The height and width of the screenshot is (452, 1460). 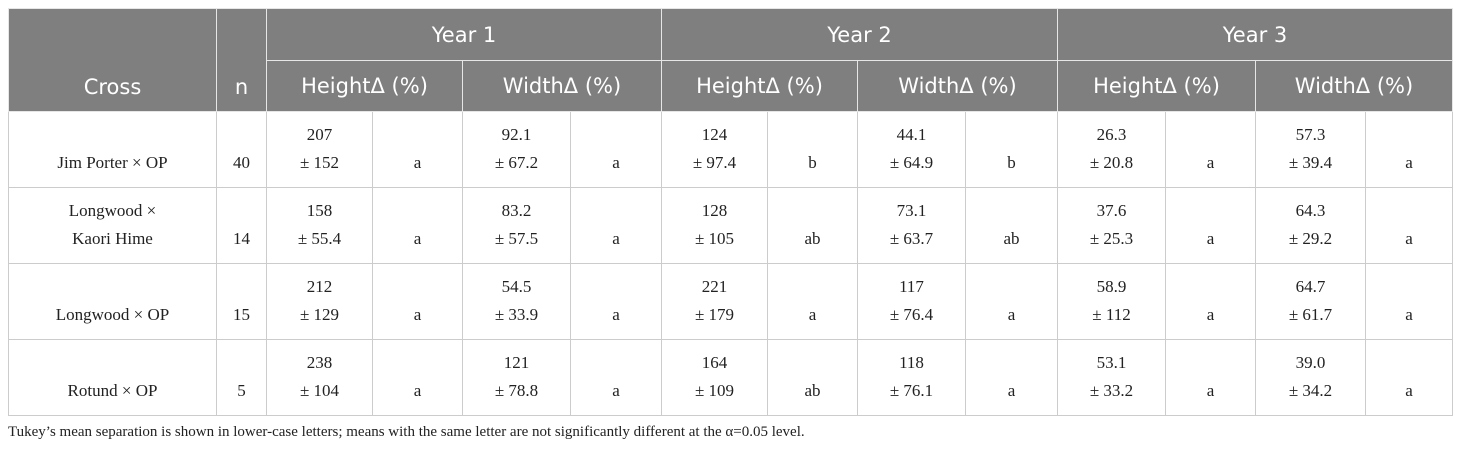 I want to click on value-cell: 53.1 ± 33.2, so click(x=1111, y=377).